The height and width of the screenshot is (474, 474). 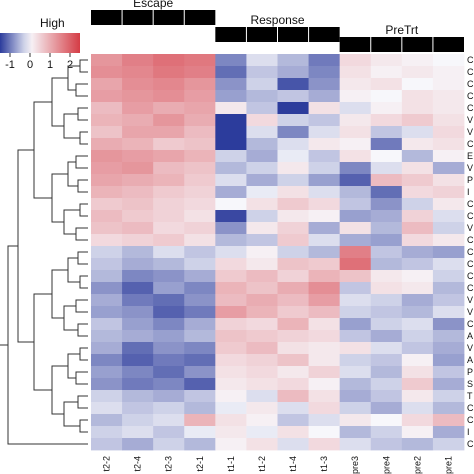 I want to click on legend-tick-label: 1, so click(x=50, y=65).